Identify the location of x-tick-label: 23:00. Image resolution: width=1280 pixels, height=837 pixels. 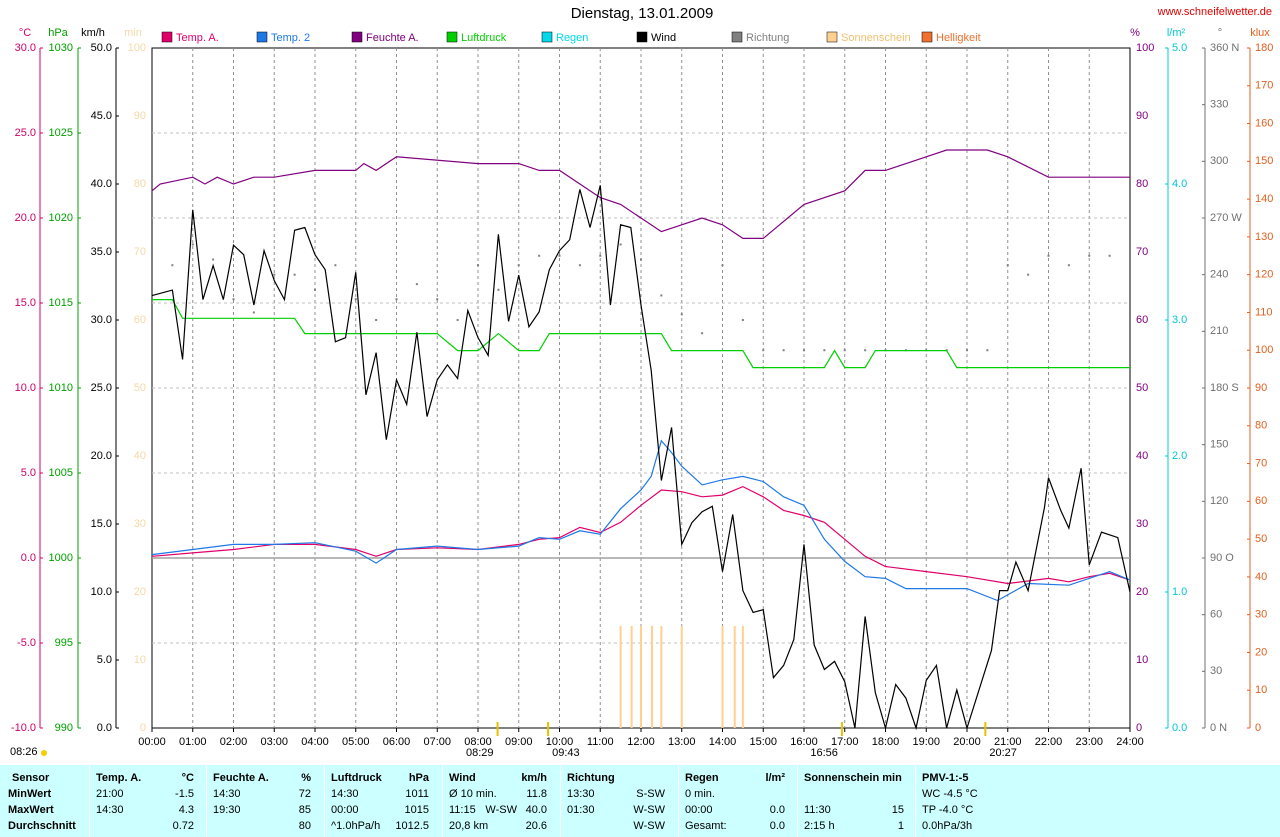
(1089, 742).